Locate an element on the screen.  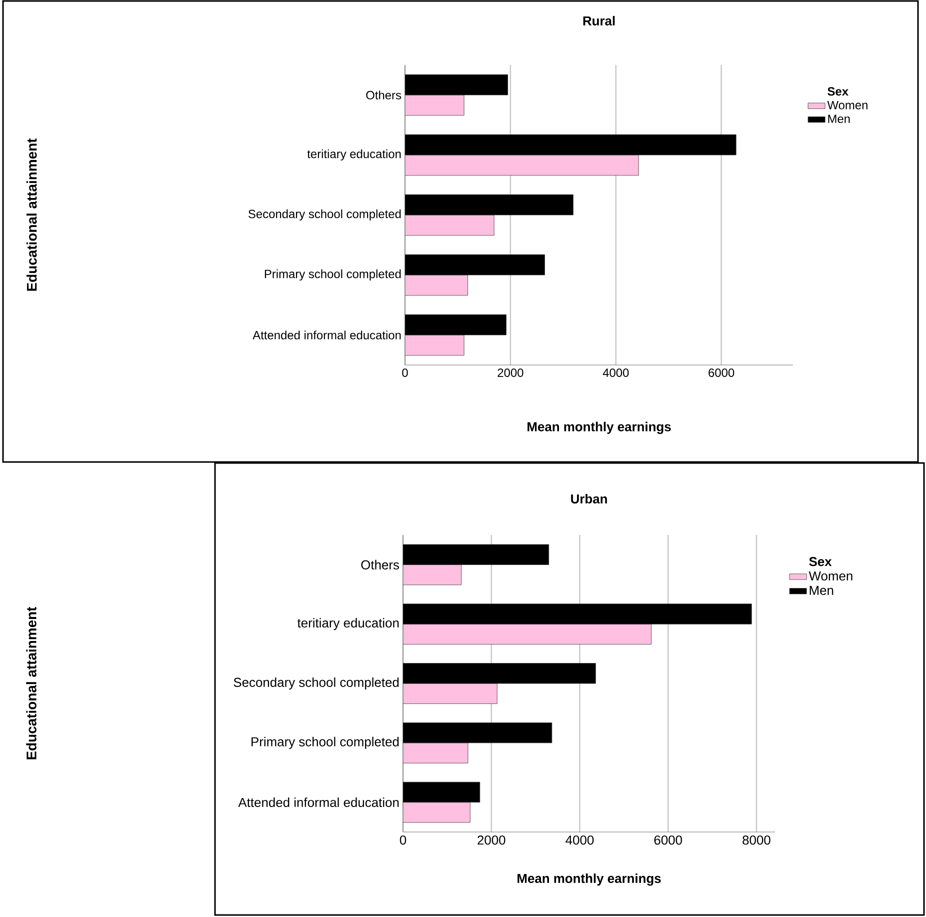
chart-title: Rural is located at coordinates (599, 21).